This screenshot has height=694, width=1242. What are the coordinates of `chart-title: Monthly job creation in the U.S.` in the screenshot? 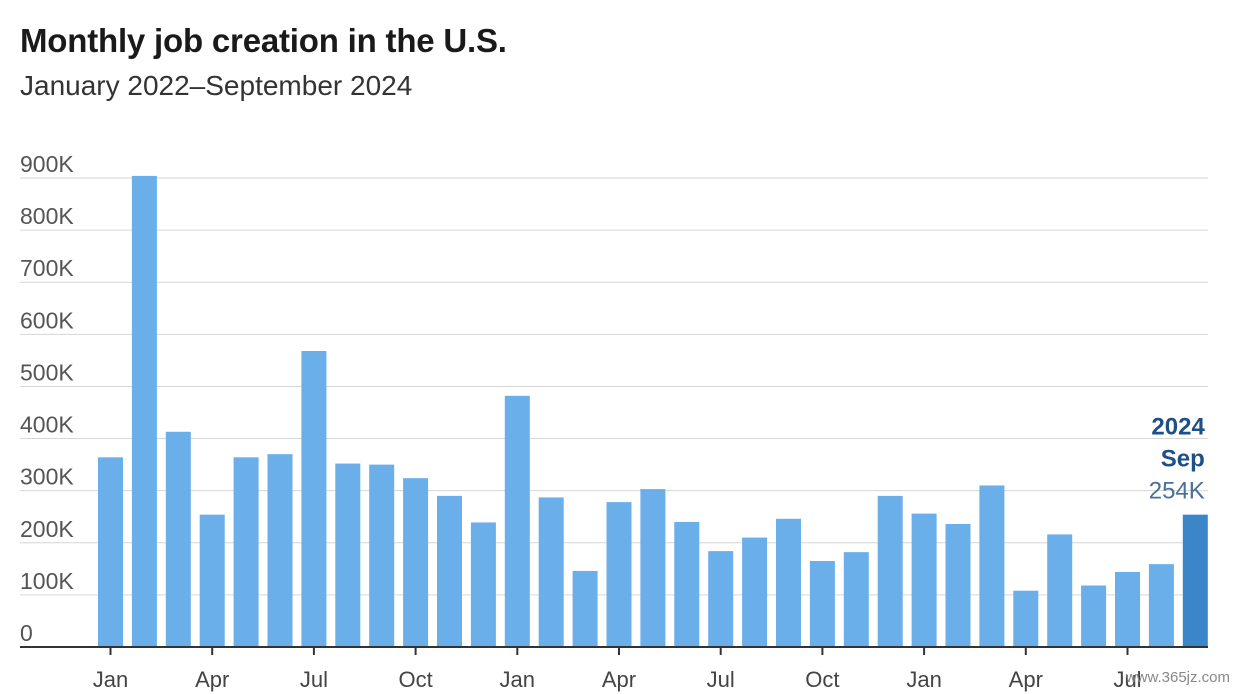 It's located at (263, 40).